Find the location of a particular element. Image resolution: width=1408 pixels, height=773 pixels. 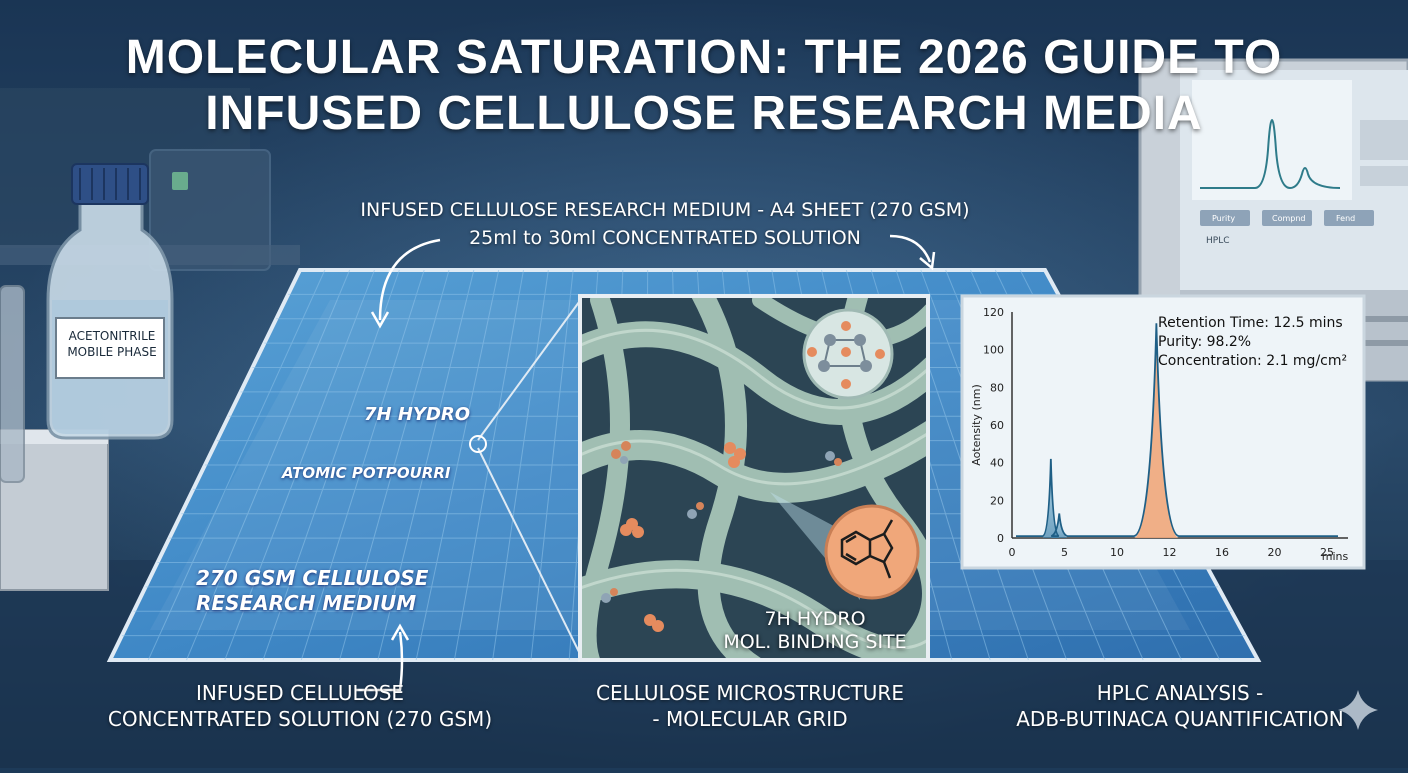

caption-left-line-2: CONCENTRATED SOLUTION (270 GSM) is located at coordinates (300, 719).